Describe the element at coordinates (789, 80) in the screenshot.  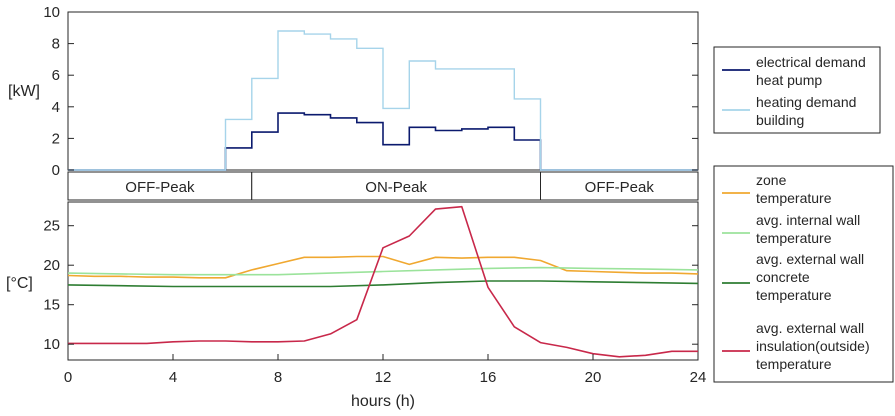
I see `legend-entry-label: heat pump` at that location.